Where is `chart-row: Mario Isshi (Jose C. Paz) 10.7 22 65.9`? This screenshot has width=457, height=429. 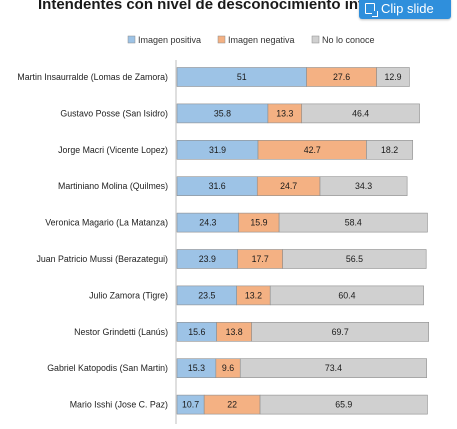 chart-row: Mario Isshi (Jose C. Paz) 10.7 22 65.9 is located at coordinates (249, 404).